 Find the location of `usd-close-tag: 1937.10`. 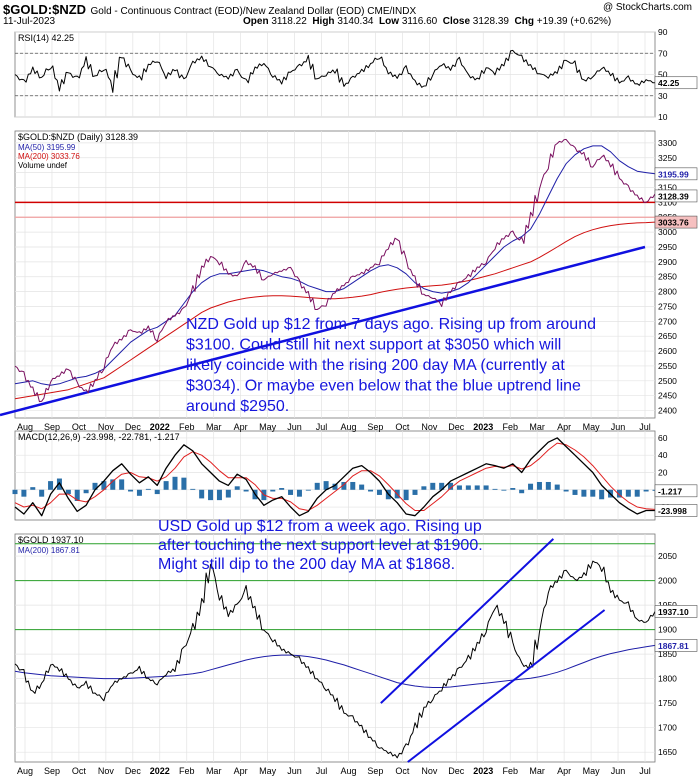

usd-close-tag: 1937.10 is located at coordinates (673, 612).